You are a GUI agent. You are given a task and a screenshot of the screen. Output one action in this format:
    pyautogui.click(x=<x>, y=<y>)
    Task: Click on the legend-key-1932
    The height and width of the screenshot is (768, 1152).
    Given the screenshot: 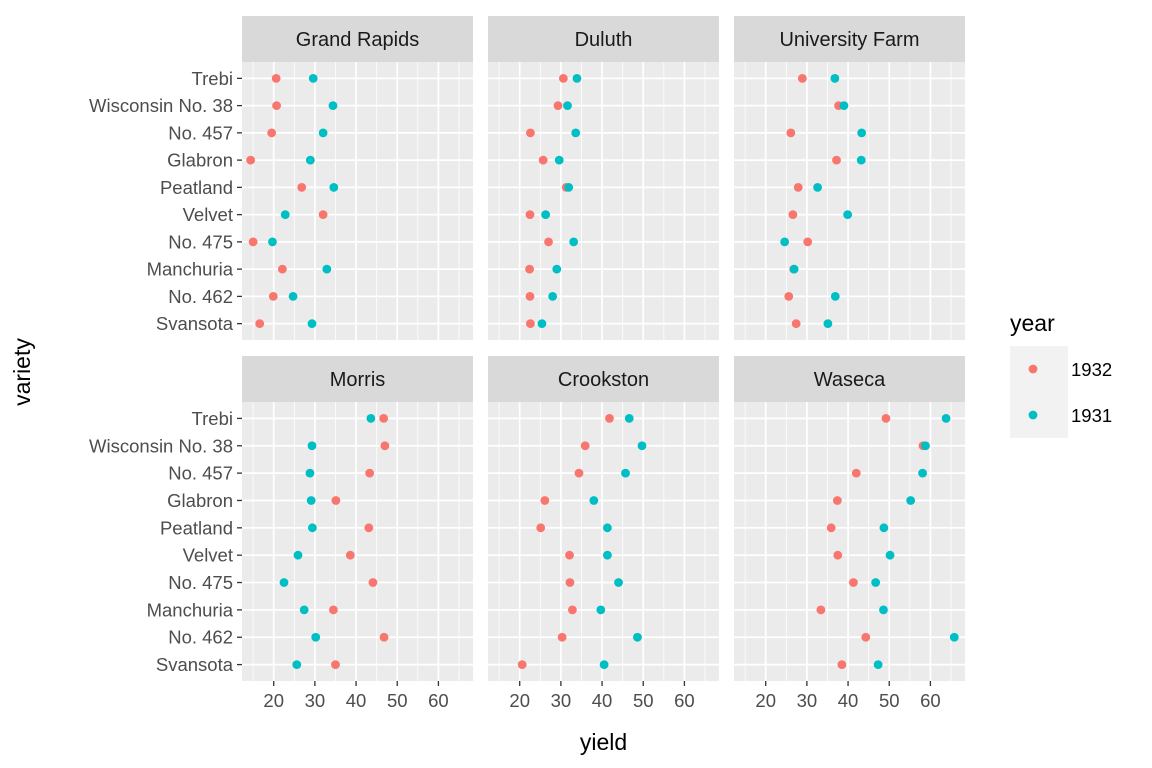 What is the action you would take?
    pyautogui.click(x=1033, y=369)
    